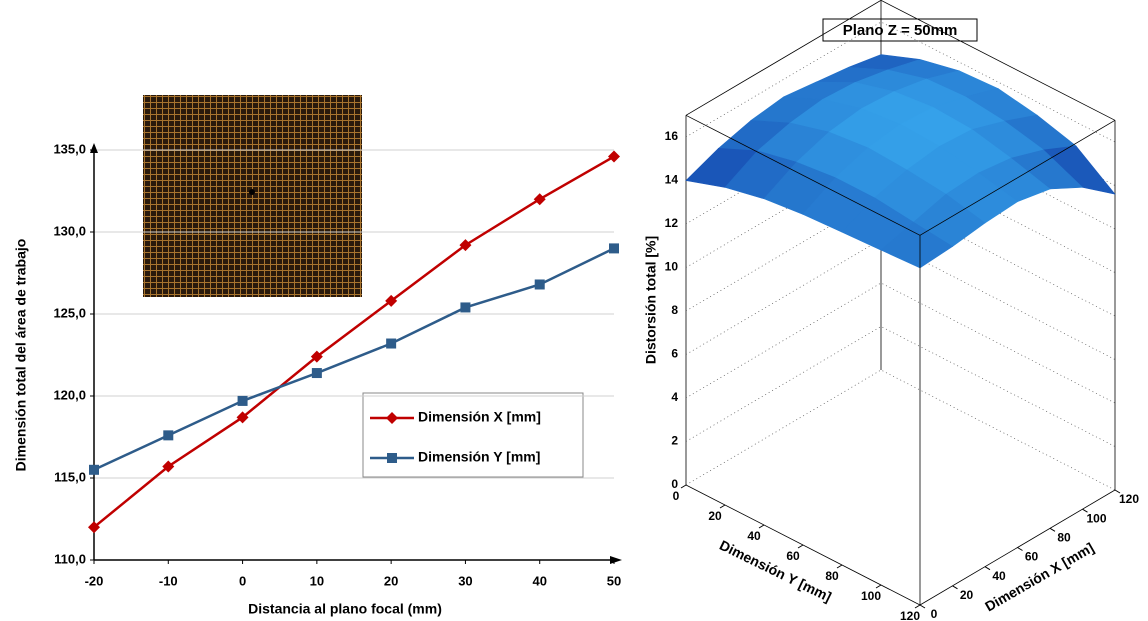  Describe the element at coordinates (69, 148) in the screenshot. I see `y-tick-label: 135,0` at that location.